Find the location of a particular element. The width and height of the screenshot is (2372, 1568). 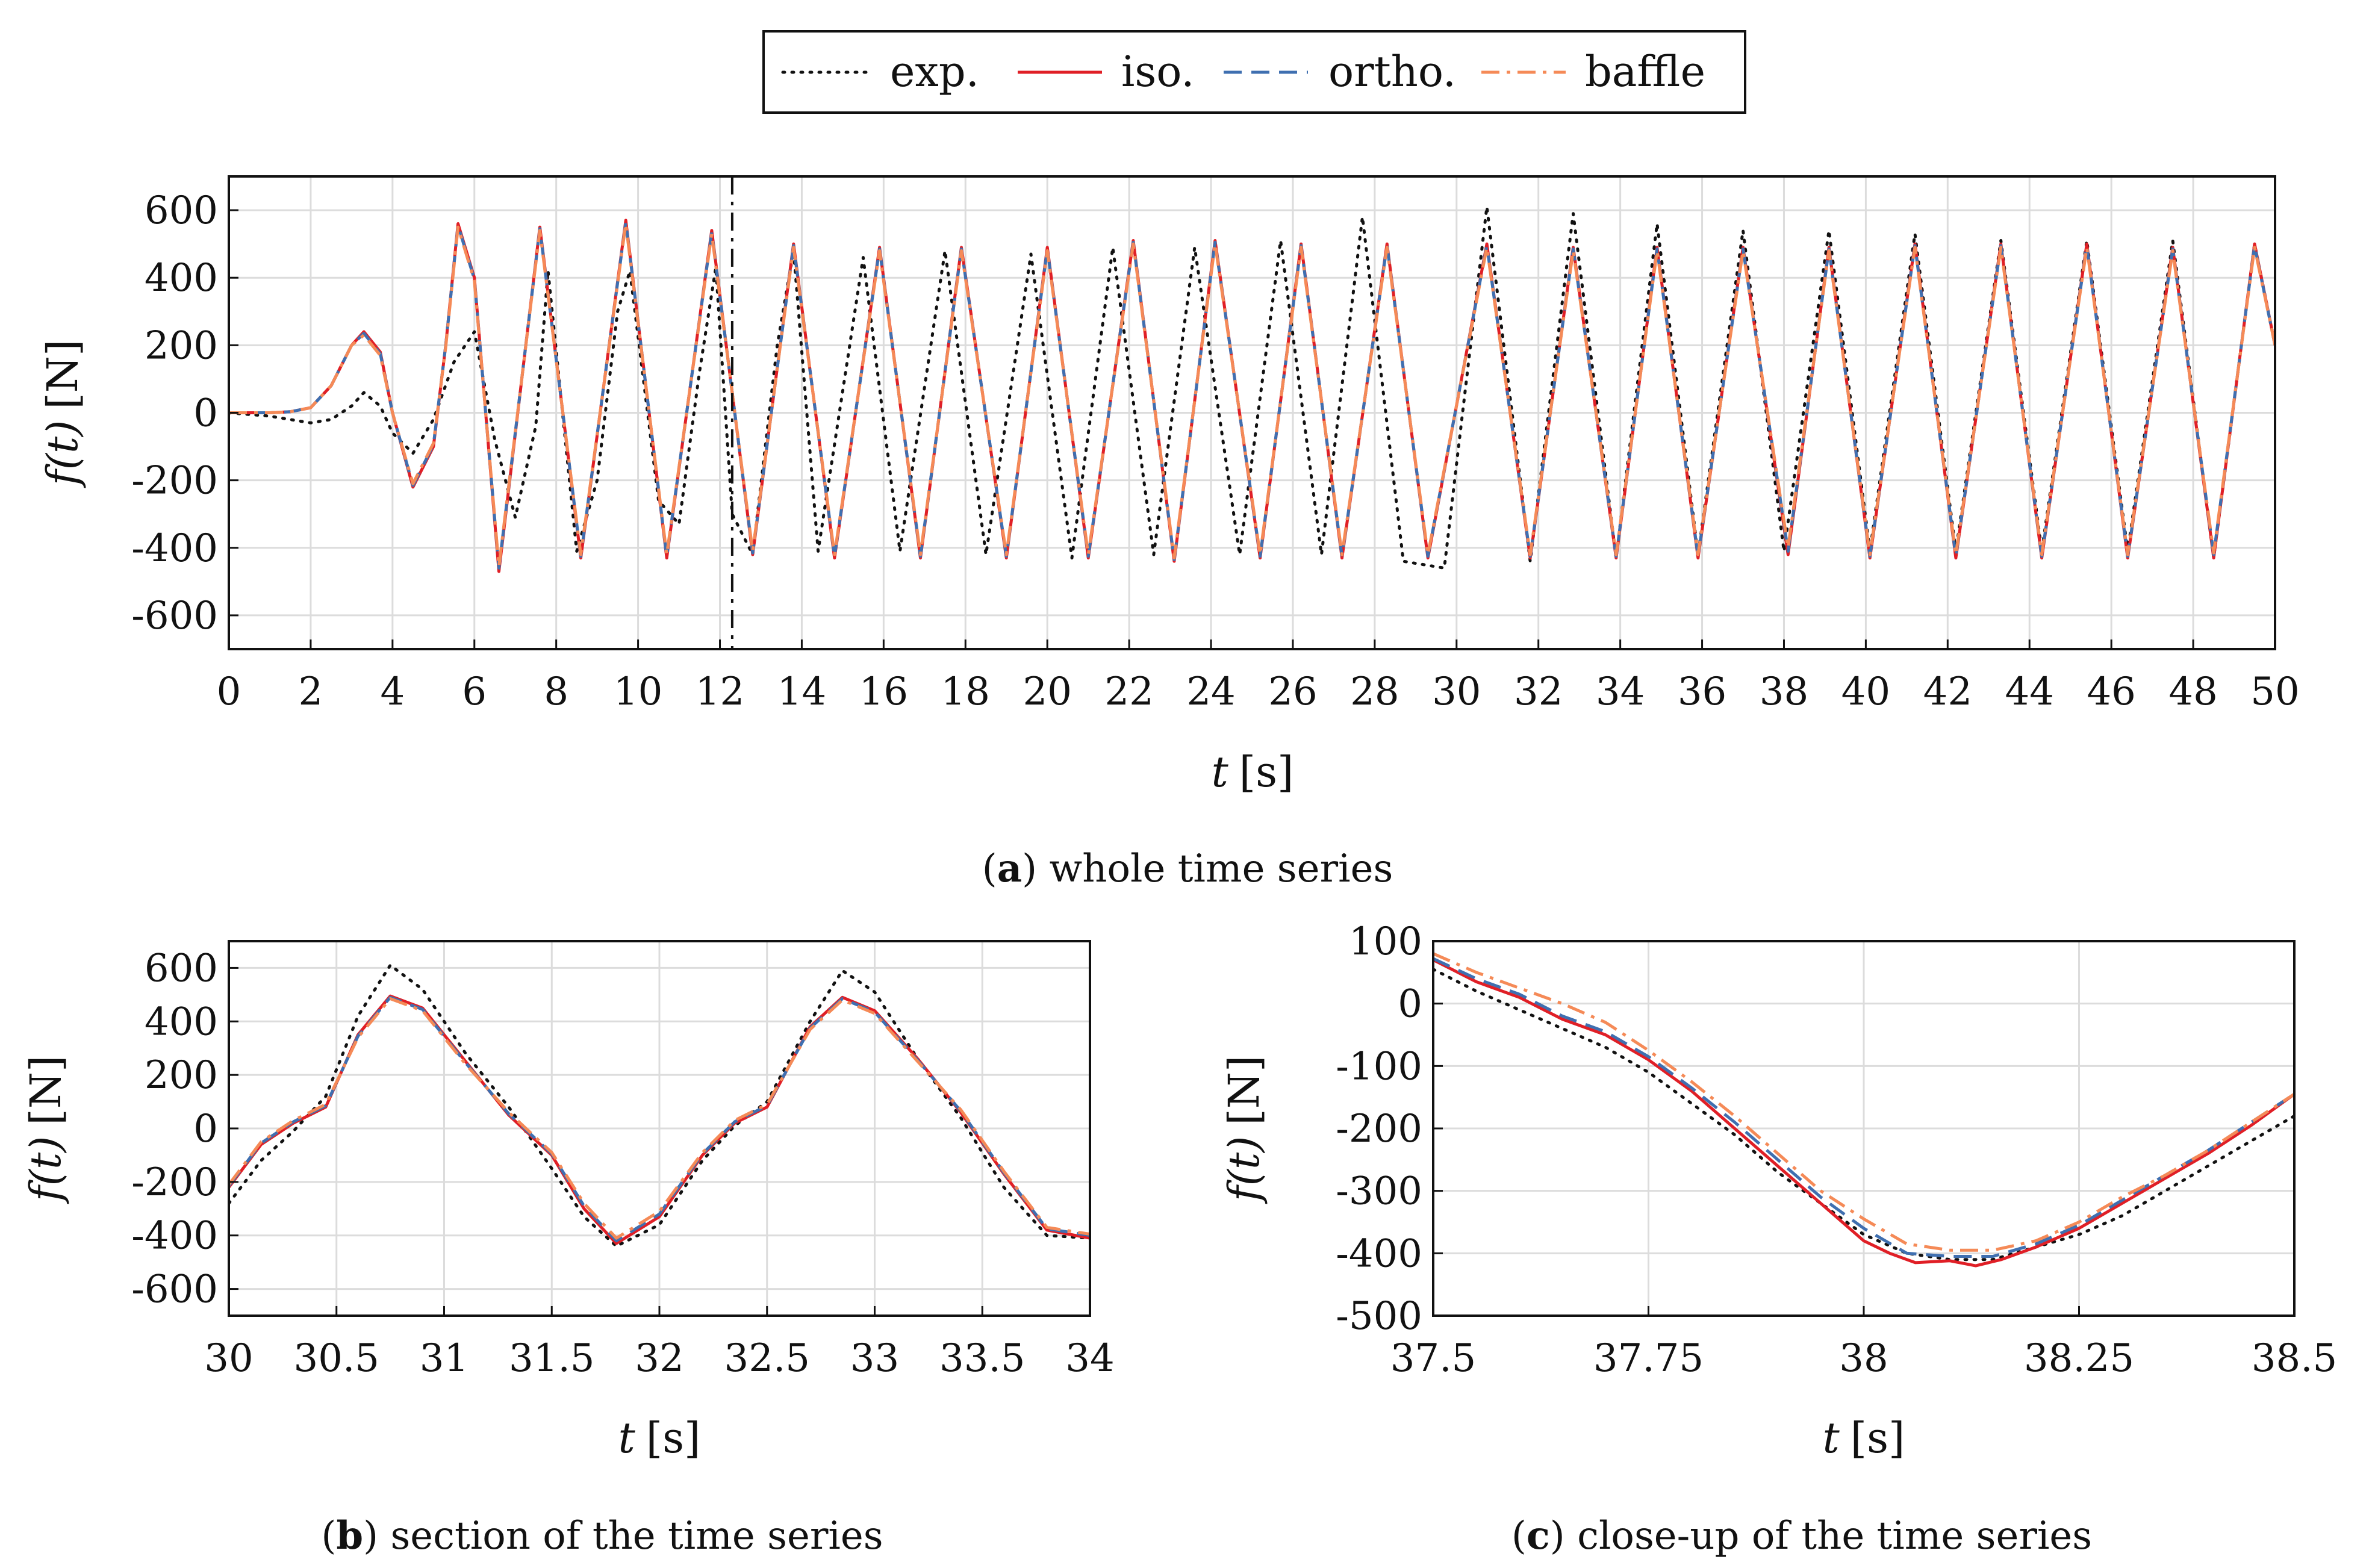

xtick-label: 31.5 is located at coordinates (552, 1359).